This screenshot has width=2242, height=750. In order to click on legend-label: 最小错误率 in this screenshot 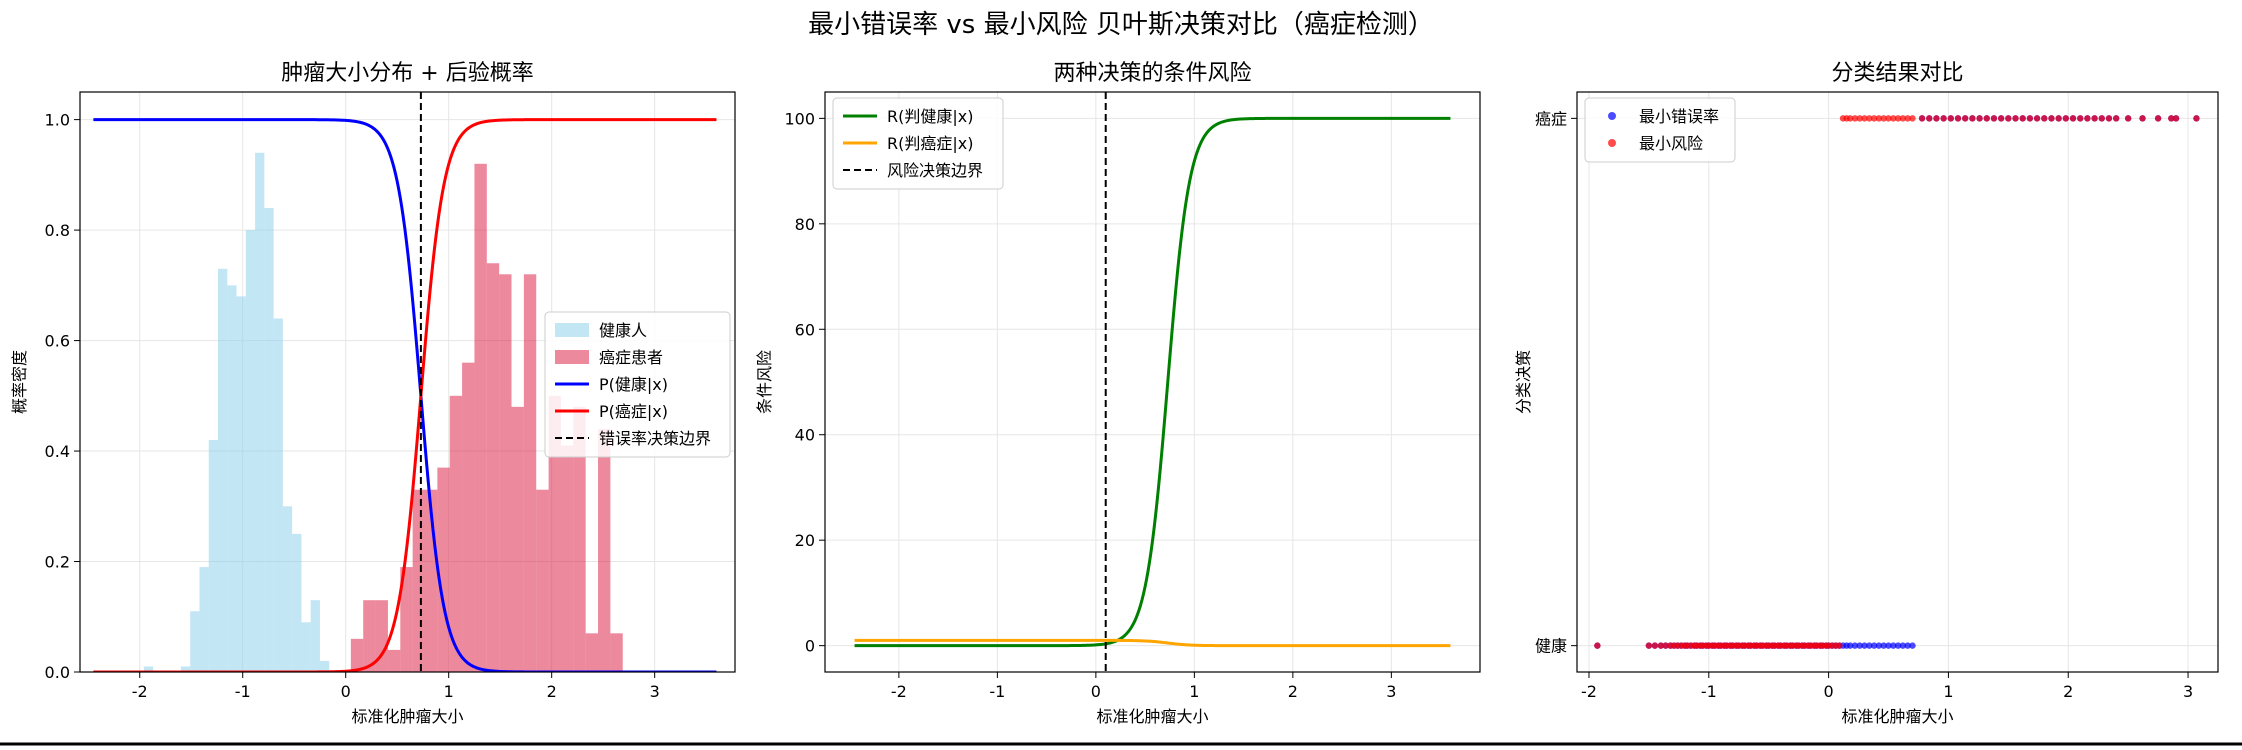, I will do `click(1679, 116)`.